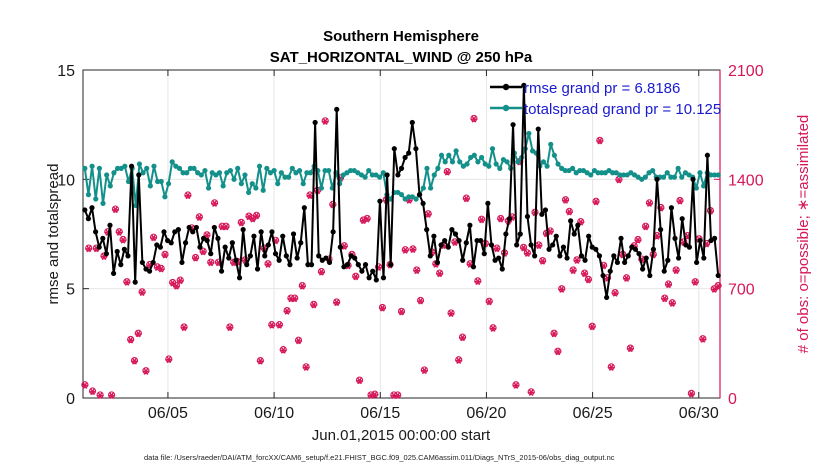 The height and width of the screenshot is (470, 830). What do you see at coordinates (746, 180) in the screenshot?
I see `y-tick-label-right: 1400` at bounding box center [746, 180].